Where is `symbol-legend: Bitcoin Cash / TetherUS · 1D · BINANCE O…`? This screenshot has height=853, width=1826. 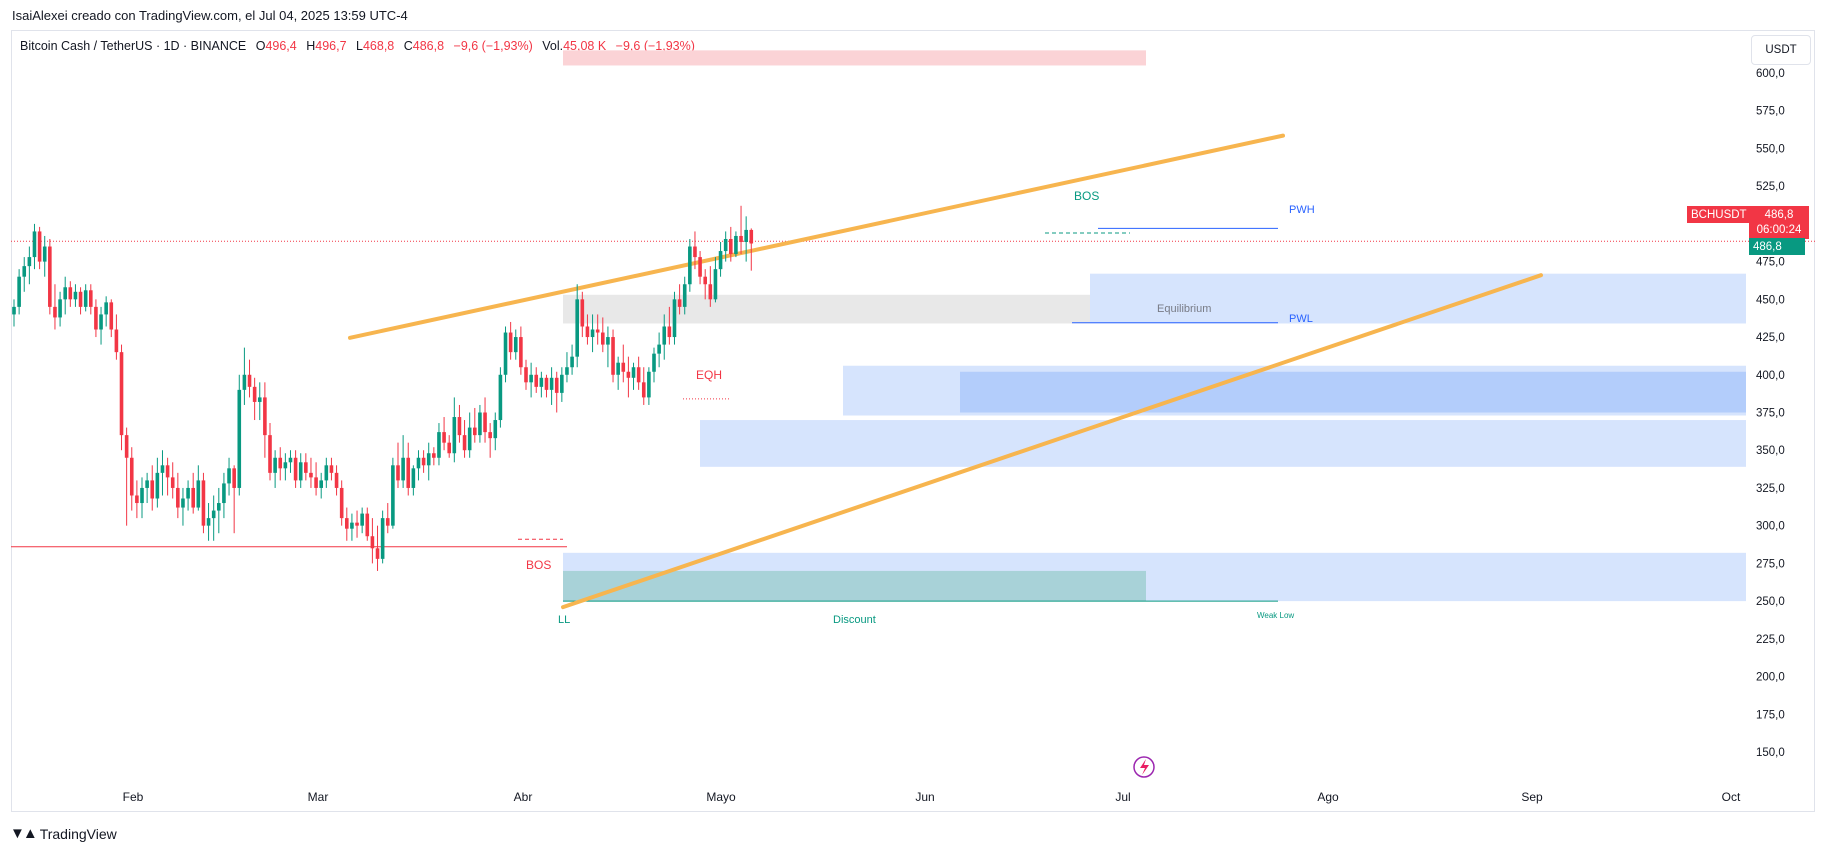
symbol-legend: Bitcoin Cash / TetherUS · 1D · BINANCE O… is located at coordinates (357, 46).